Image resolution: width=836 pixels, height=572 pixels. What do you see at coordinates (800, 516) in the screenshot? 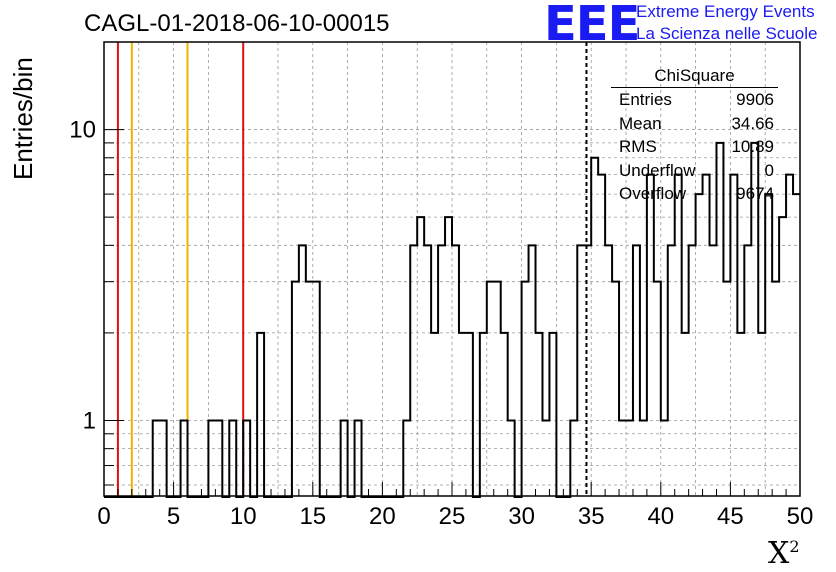
I see `x-tick-label: 50` at bounding box center [800, 516].